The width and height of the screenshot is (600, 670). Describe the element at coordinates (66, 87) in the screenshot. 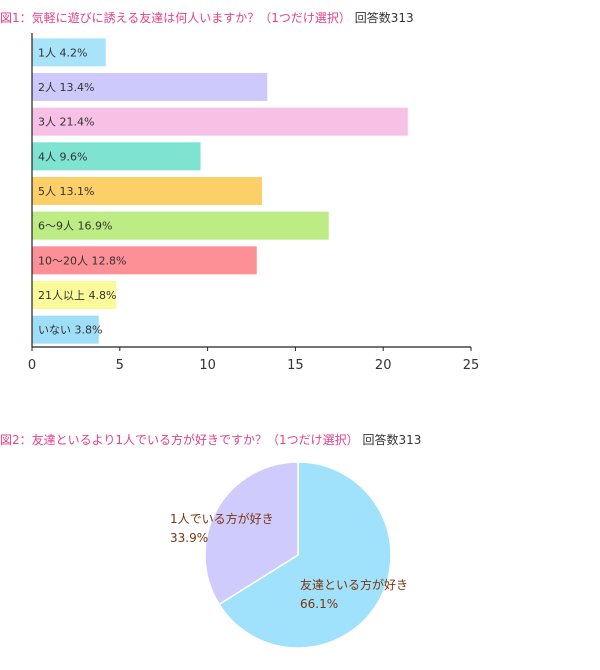

I see `bar-label: 2人 13.4%` at that location.